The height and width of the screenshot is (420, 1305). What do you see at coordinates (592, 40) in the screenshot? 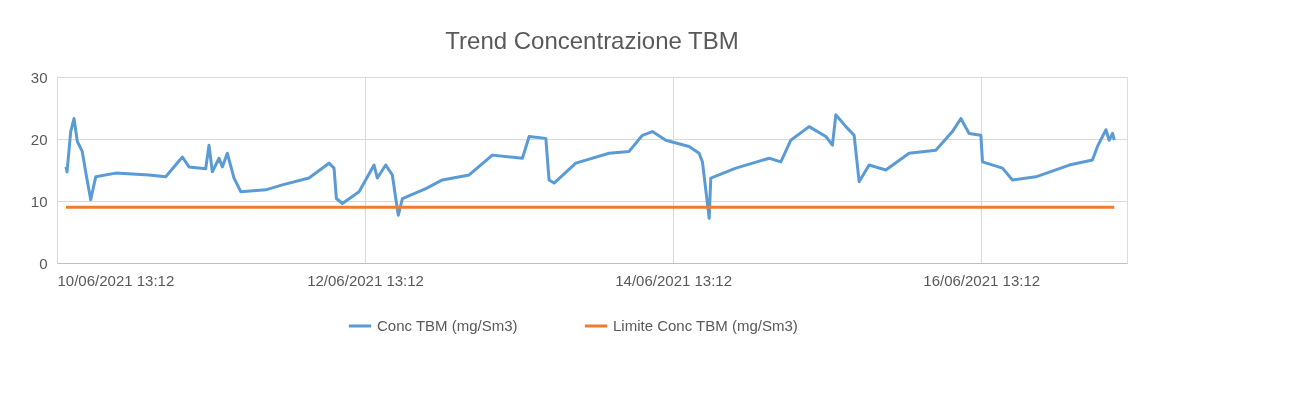
I see `chart-title: Trend Concentrazione TBM` at bounding box center [592, 40].